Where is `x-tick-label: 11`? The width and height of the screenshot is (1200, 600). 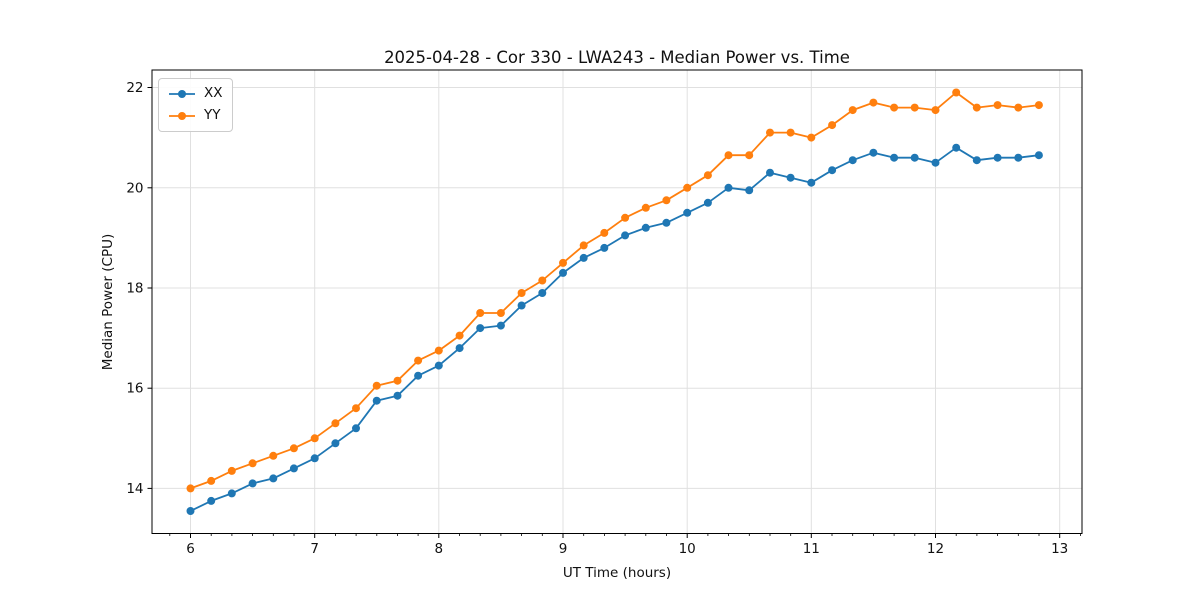 x-tick-label: 11 is located at coordinates (811, 549).